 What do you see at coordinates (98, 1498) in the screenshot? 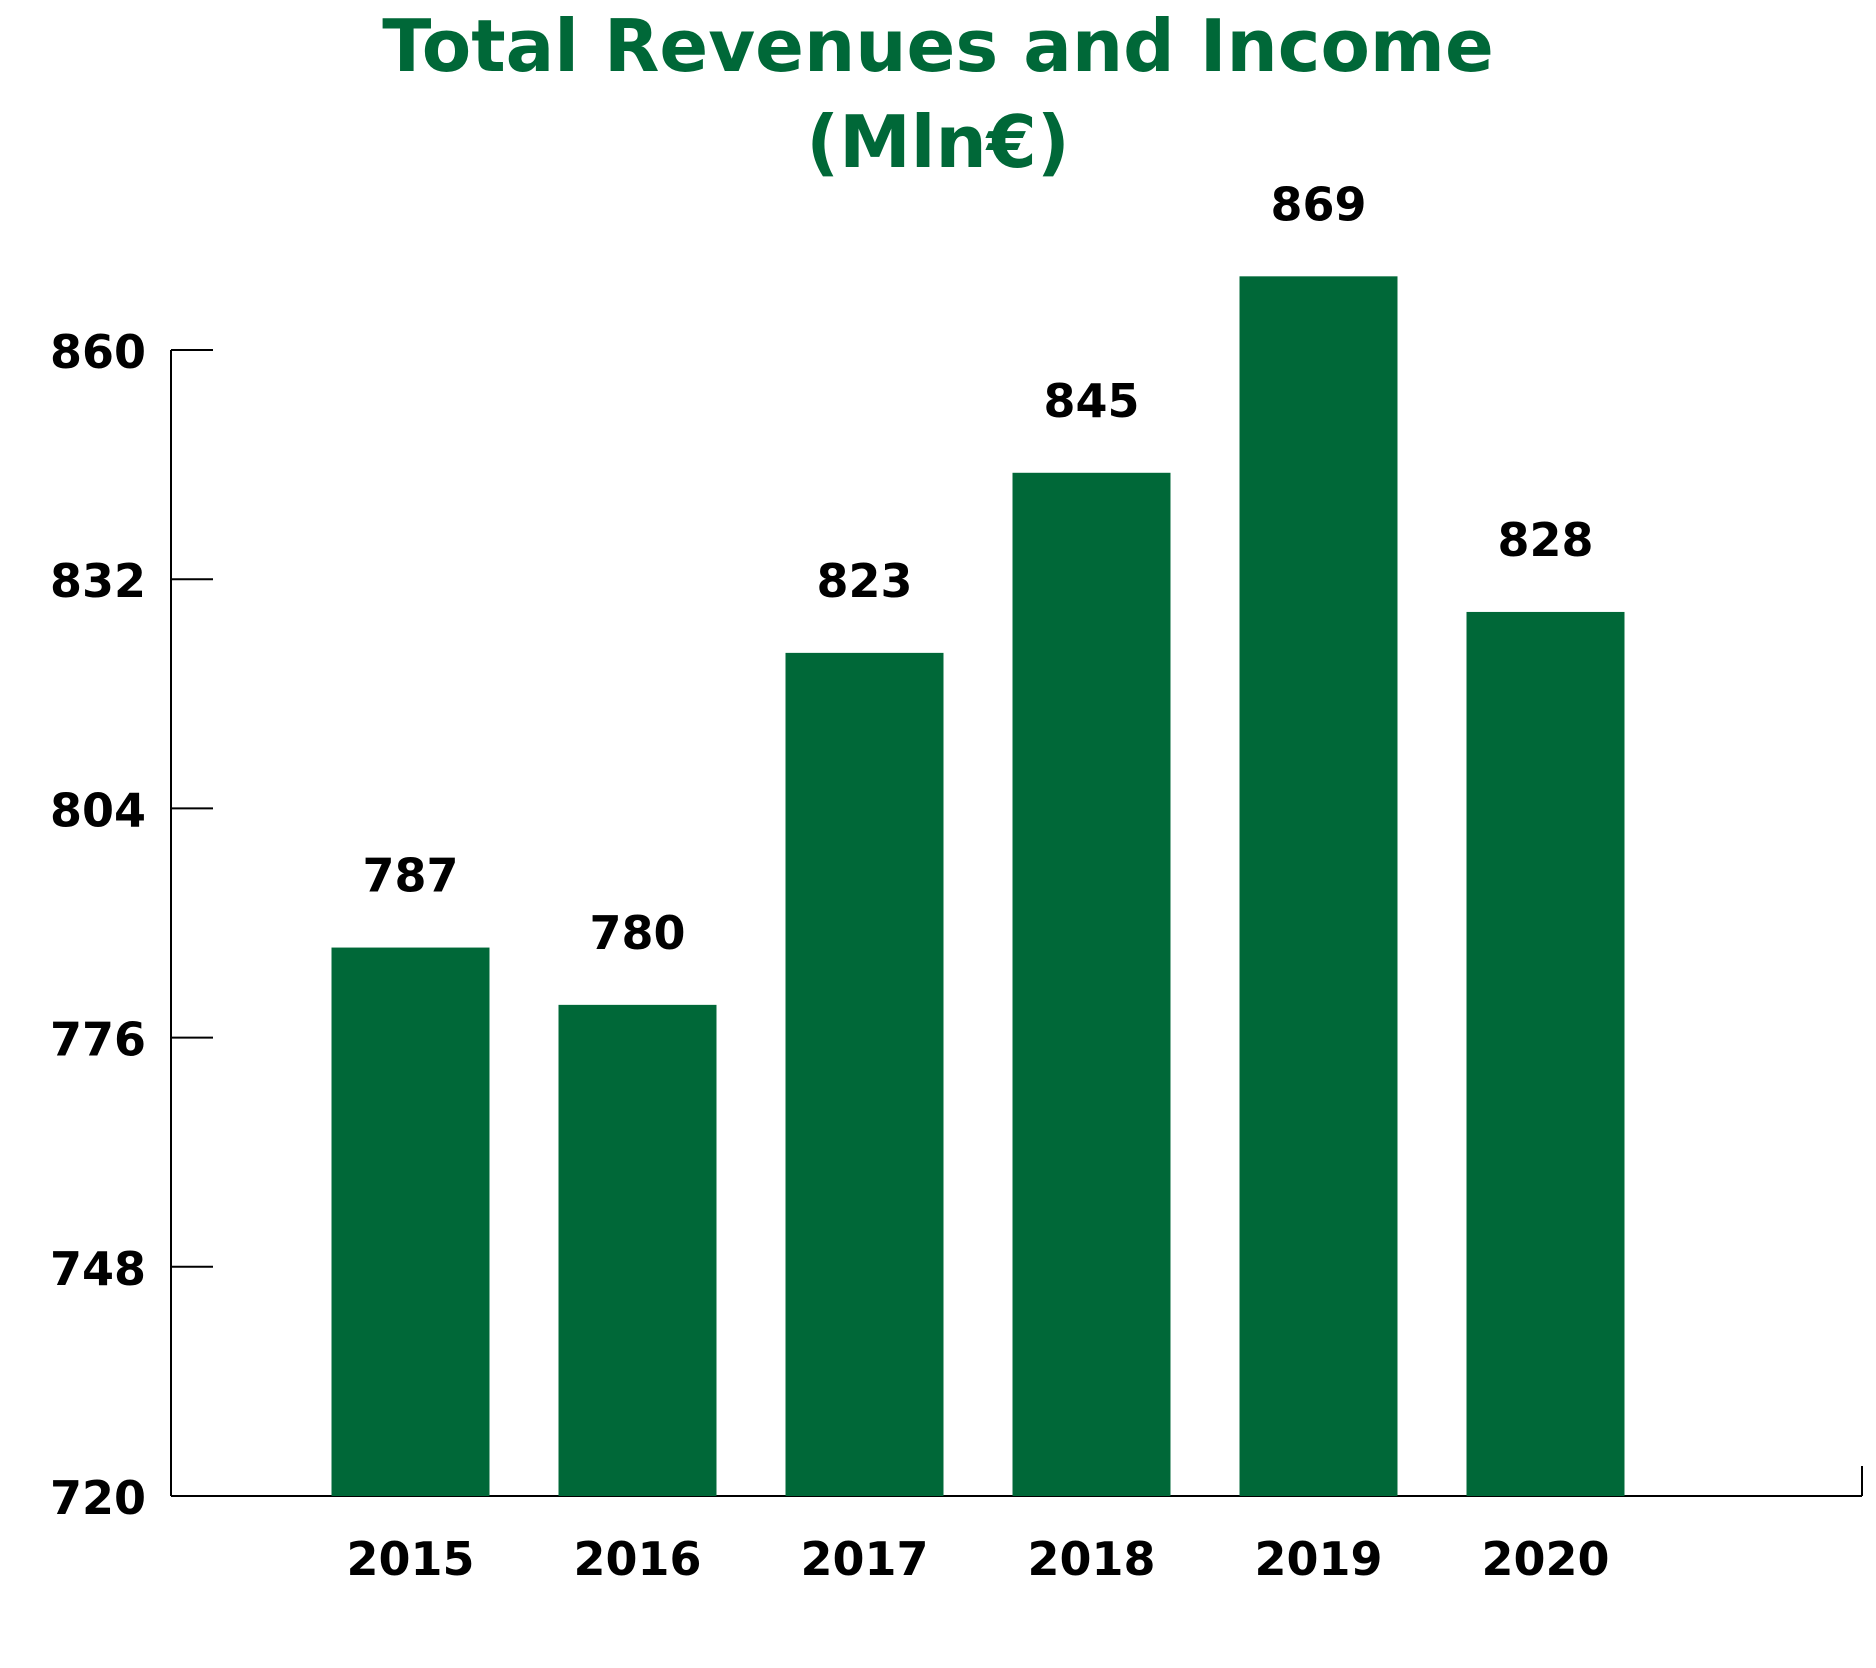
I see `y-tick-label: 720` at bounding box center [98, 1498].